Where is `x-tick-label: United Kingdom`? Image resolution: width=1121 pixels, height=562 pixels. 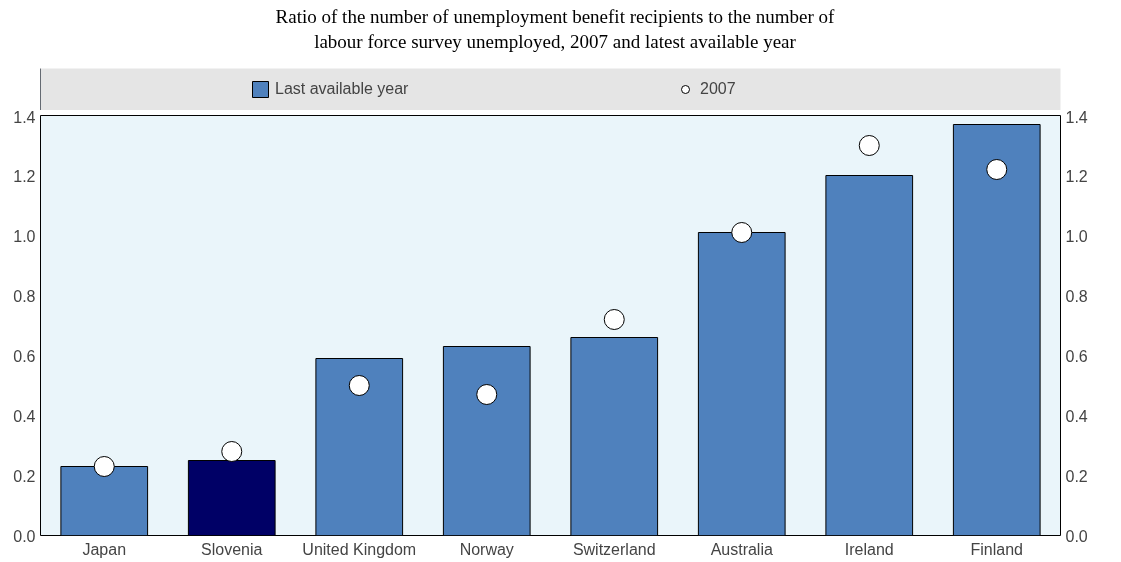 x-tick-label: United Kingdom is located at coordinates (359, 549).